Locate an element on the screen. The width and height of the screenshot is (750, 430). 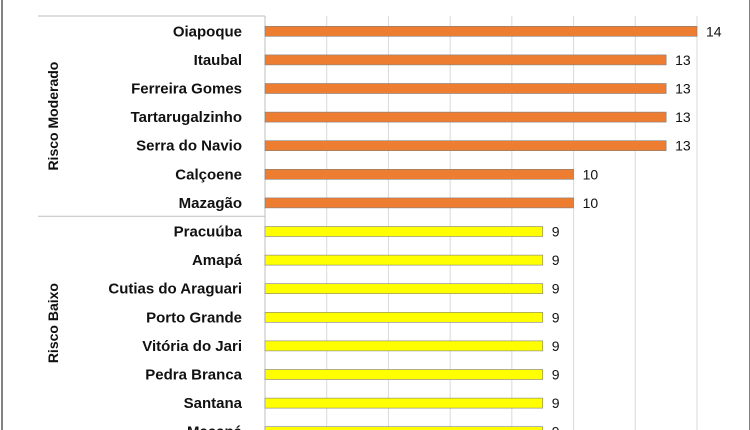
group-label: Risco Baixo is located at coordinates (53, 323).